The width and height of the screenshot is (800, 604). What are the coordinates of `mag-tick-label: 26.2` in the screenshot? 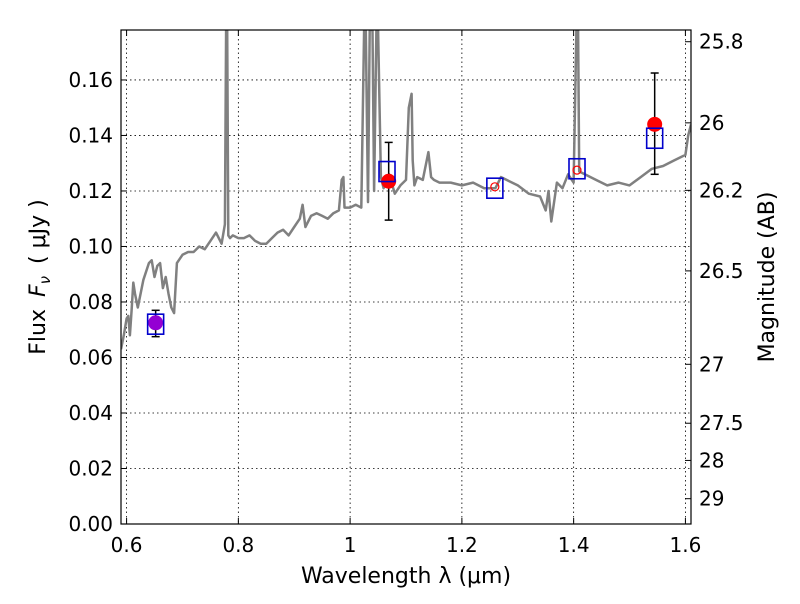 It's located at (721, 190).